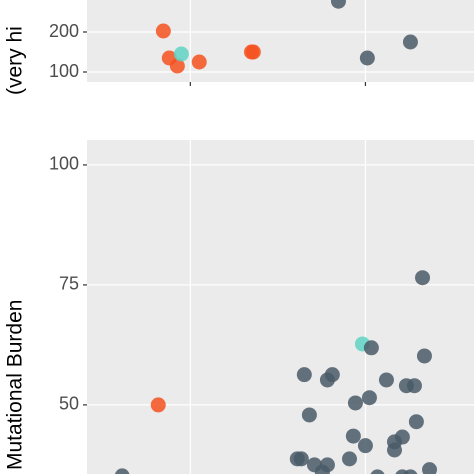 The width and height of the screenshot is (474, 474). What do you see at coordinates (64, 31) in the screenshot?
I see `y-tick-label: 200` at bounding box center [64, 31].